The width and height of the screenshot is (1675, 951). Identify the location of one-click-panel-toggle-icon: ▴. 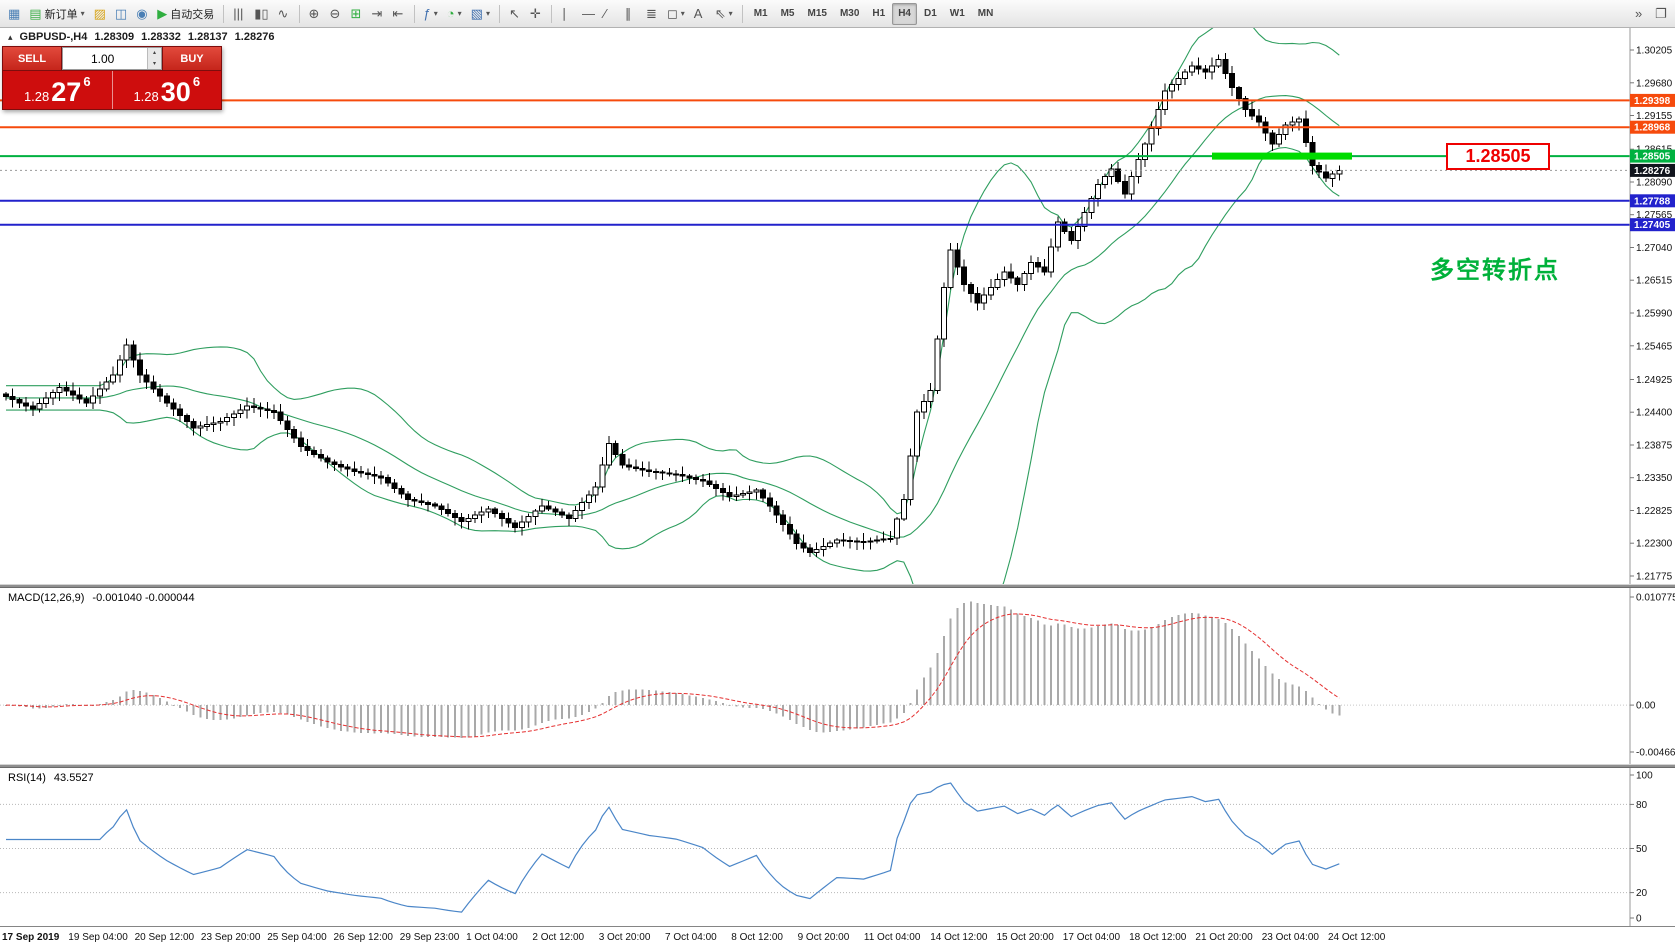
(10, 36).